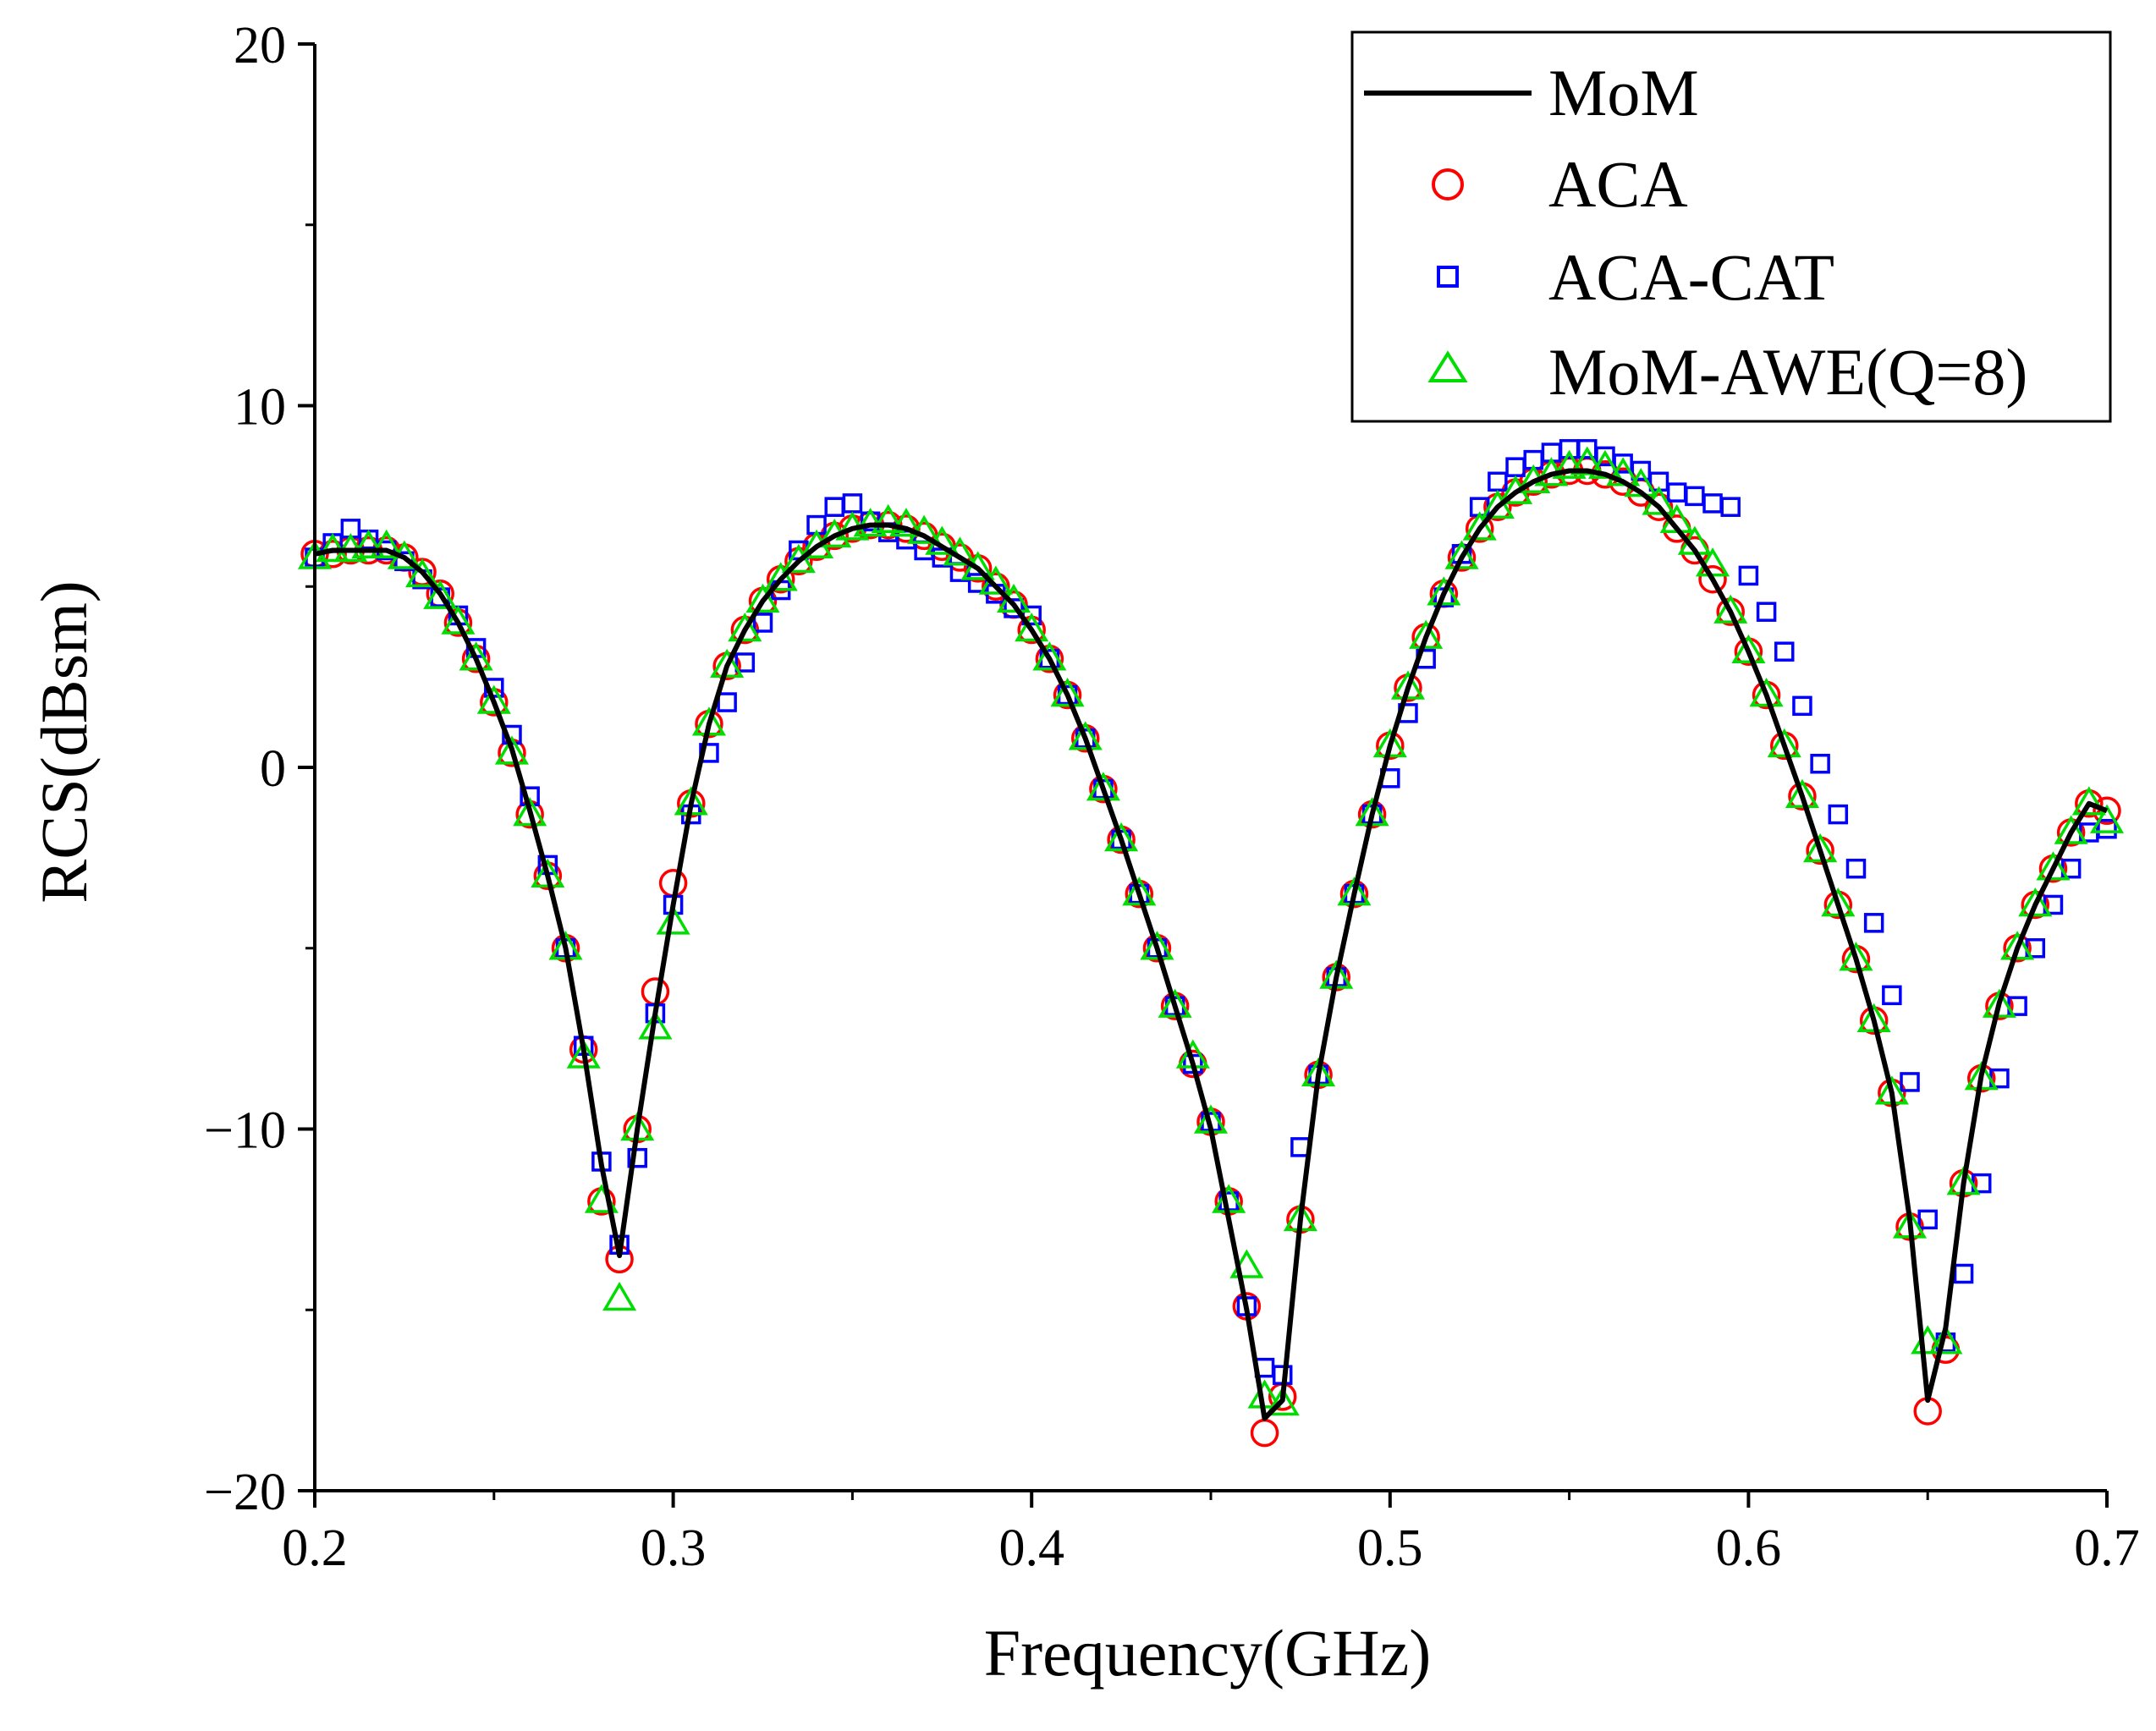 Image resolution: width=2156 pixels, height=1731 pixels. What do you see at coordinates (2107, 1548) in the screenshot?
I see `x-tick-label: 0.7` at bounding box center [2107, 1548].